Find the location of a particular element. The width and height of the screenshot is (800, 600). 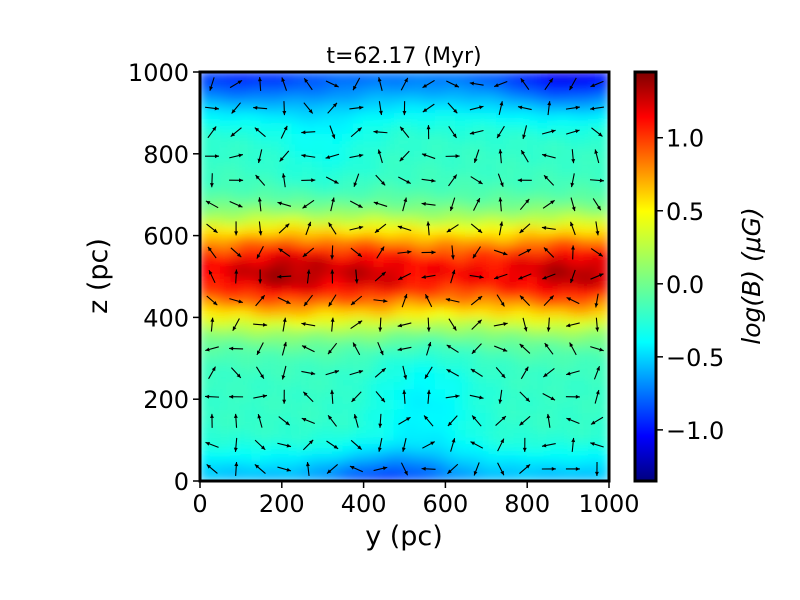

x-axis-ticks: 0 200 400 600 800 1000 is located at coordinates (416, 499).